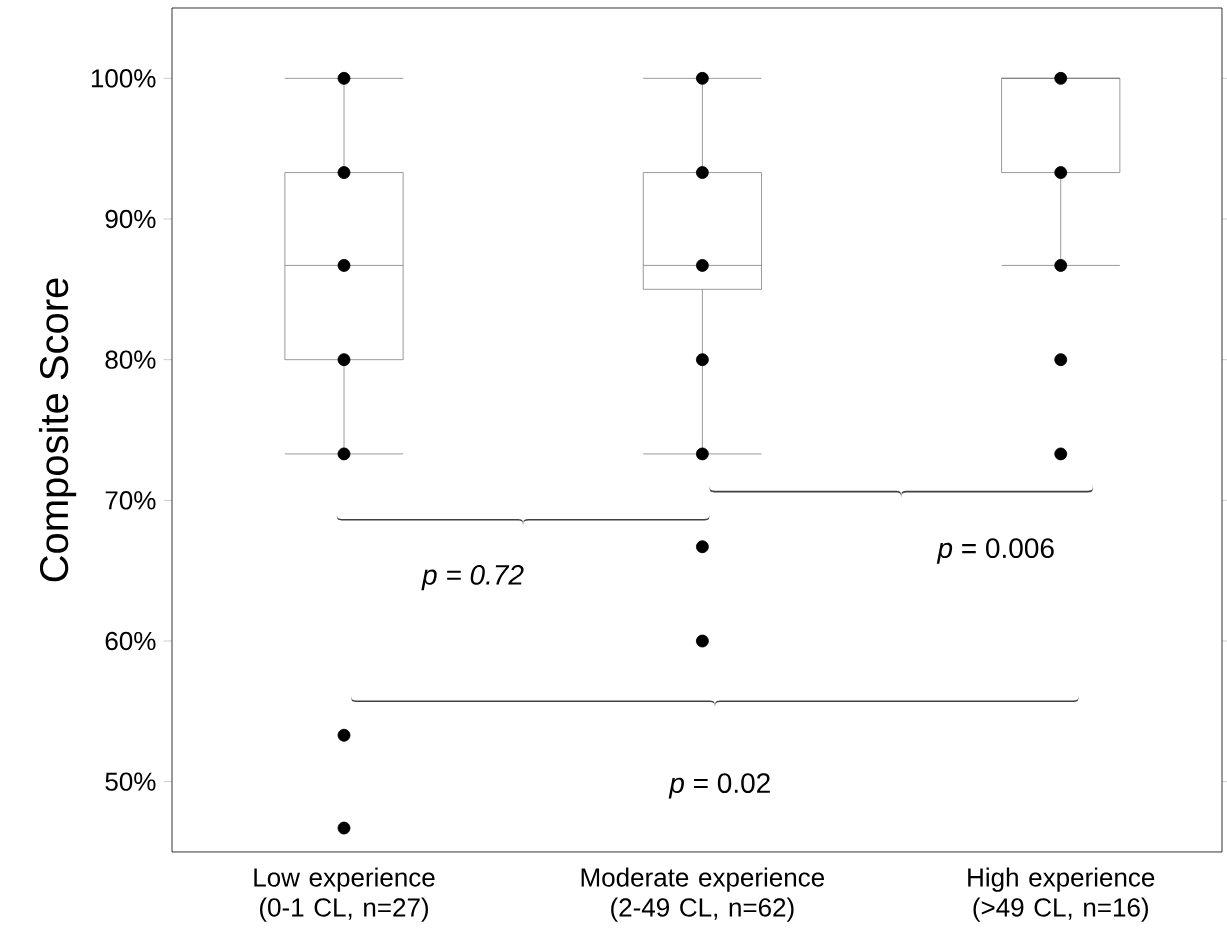  What do you see at coordinates (995, 551) in the screenshot?
I see `annotation: p = 0.006` at bounding box center [995, 551].